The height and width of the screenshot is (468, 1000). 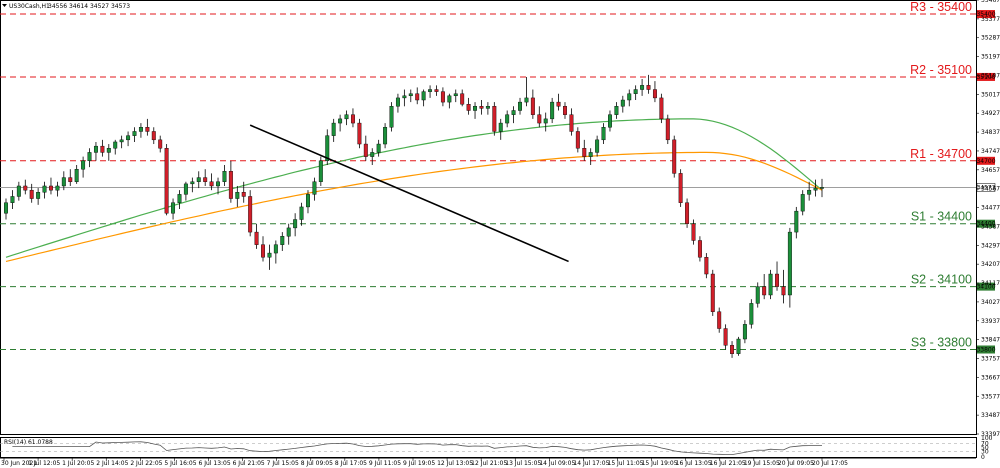 I want to click on time-tick-label: 12 Jul 13:05, so click(x=455, y=463).